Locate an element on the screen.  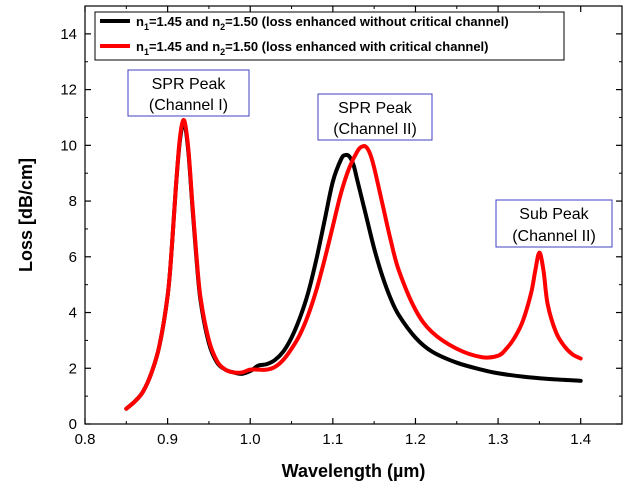
x-tick-label: 1.4 is located at coordinates (580, 439).